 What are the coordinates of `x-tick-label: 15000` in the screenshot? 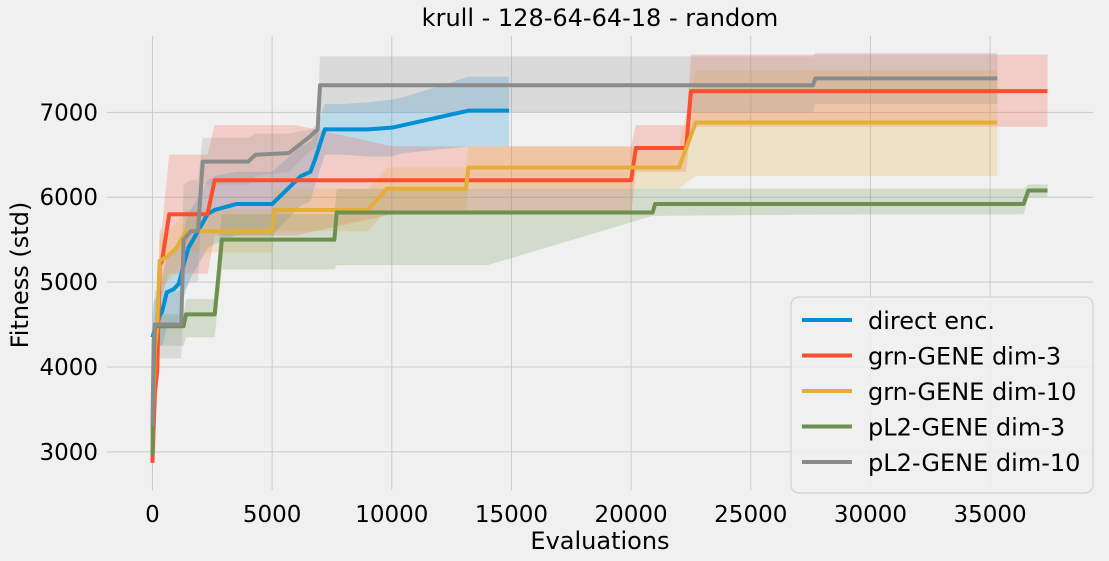 It's located at (511, 515).